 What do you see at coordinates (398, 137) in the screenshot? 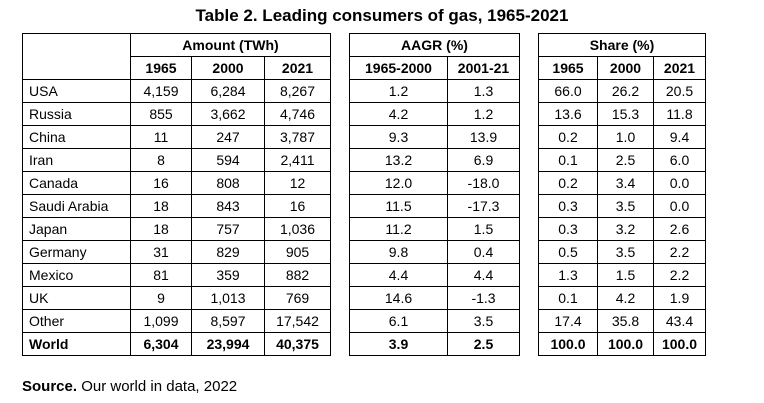
I see `aagr-cell: 9.3` at bounding box center [398, 137].